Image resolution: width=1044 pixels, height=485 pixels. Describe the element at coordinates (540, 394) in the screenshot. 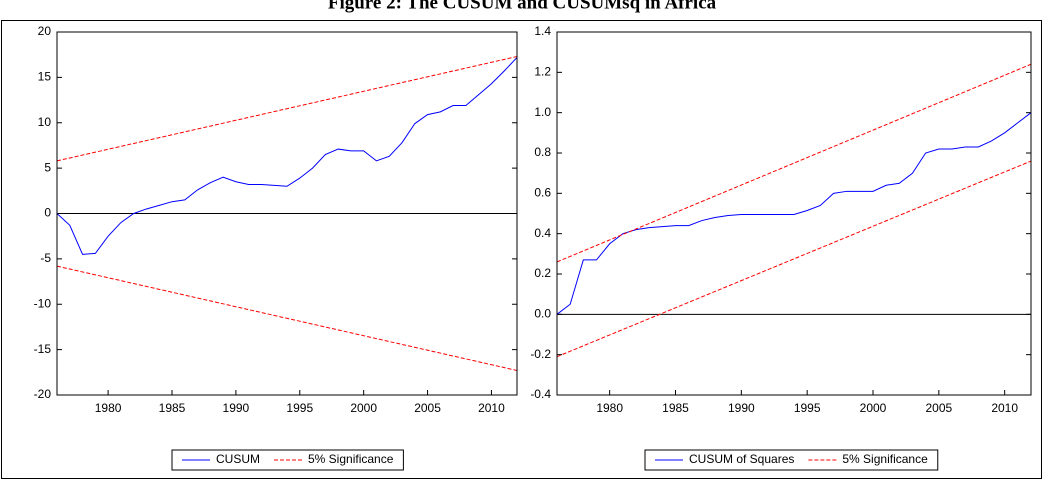

I see `y-tick-label: -0.4` at that location.